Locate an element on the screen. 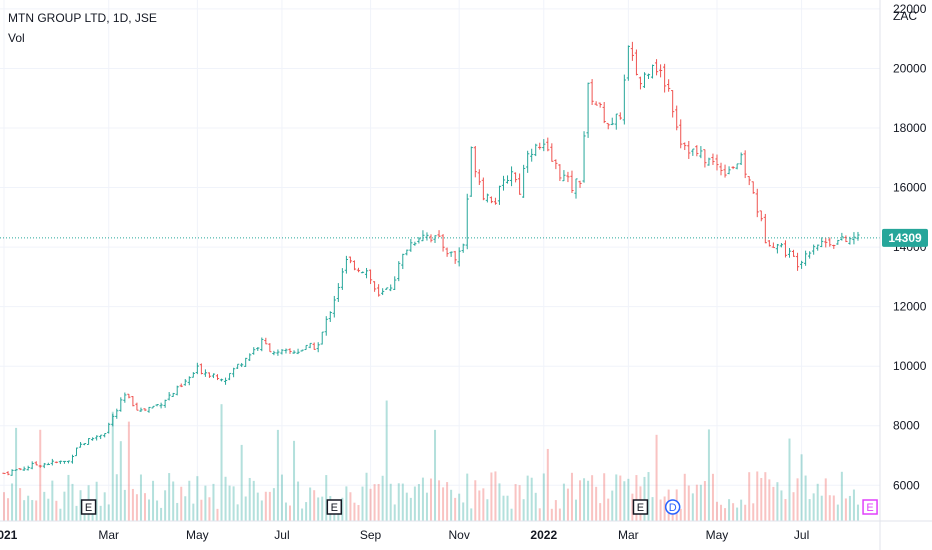  dividend-marker: D is located at coordinates (672, 507).